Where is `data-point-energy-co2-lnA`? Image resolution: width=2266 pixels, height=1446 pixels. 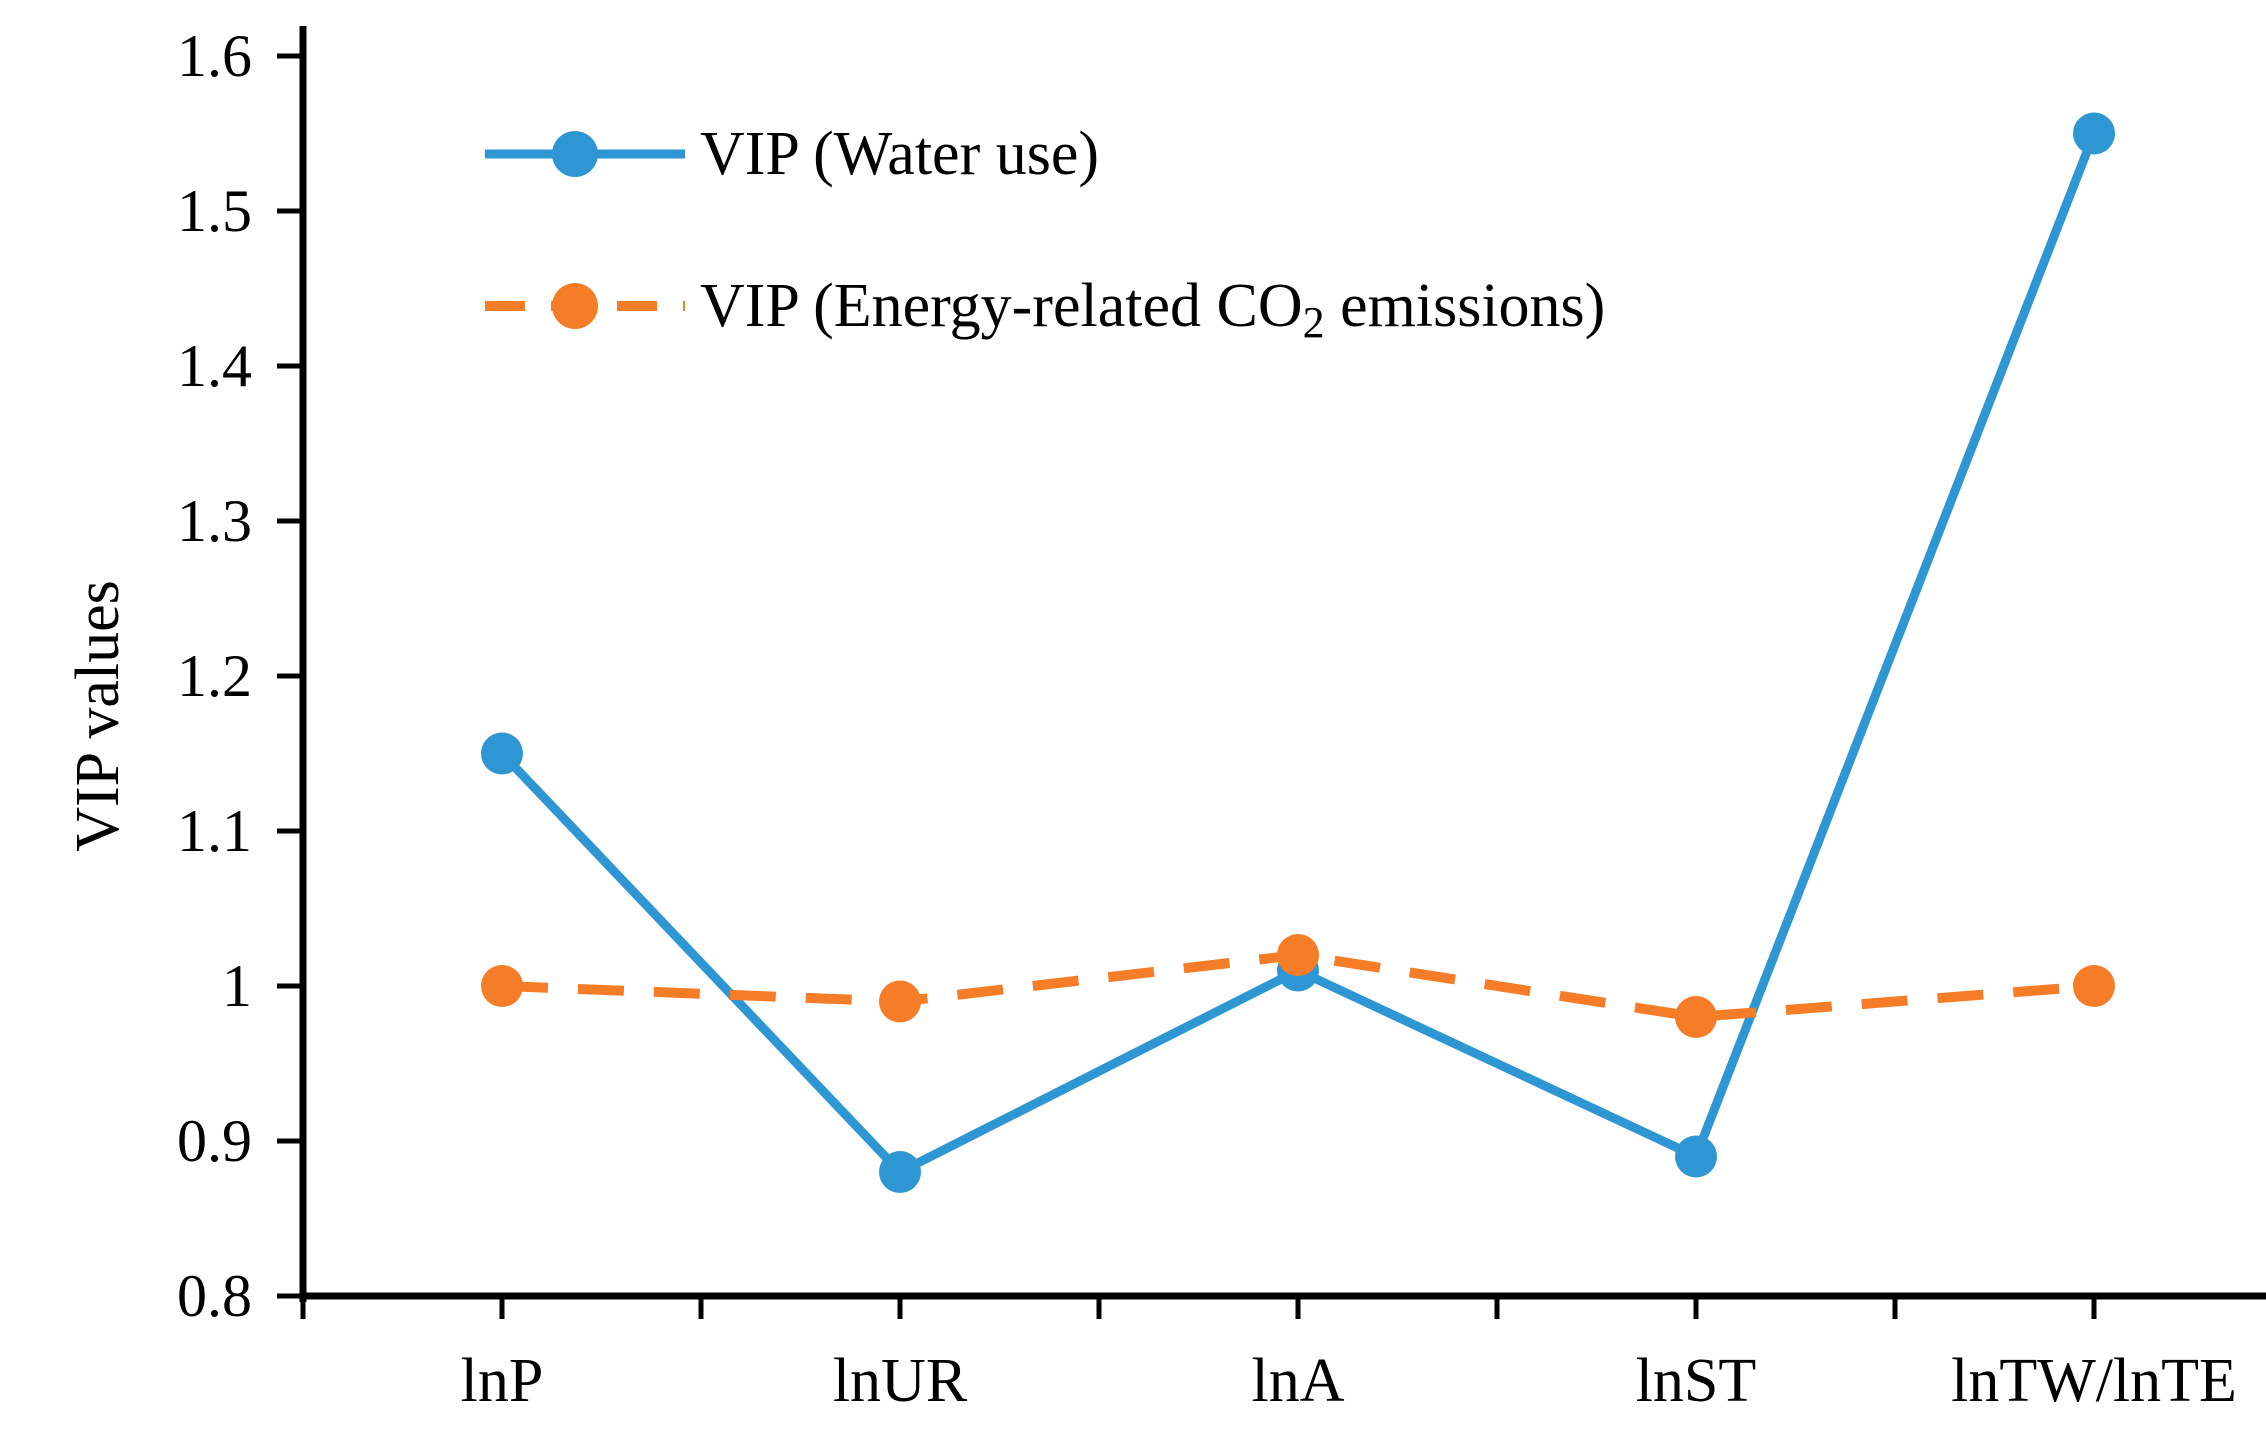
data-point-energy-co2-lnA is located at coordinates (1298, 955).